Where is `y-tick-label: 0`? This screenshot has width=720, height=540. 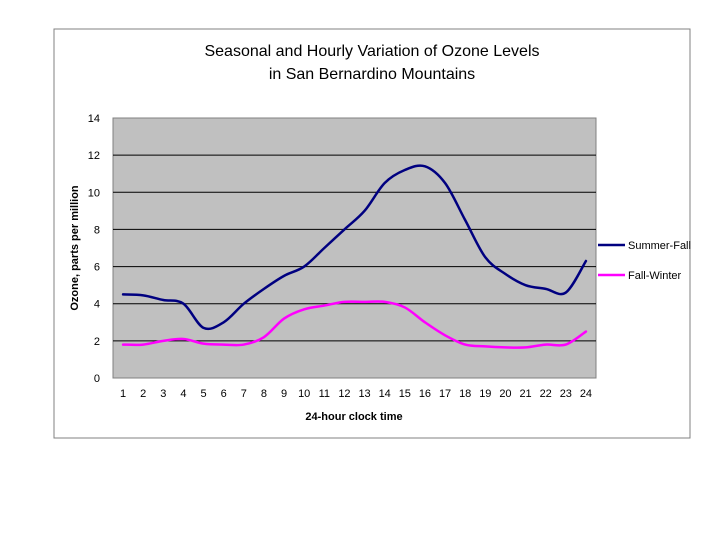
y-tick-label: 0 is located at coordinates (97, 379).